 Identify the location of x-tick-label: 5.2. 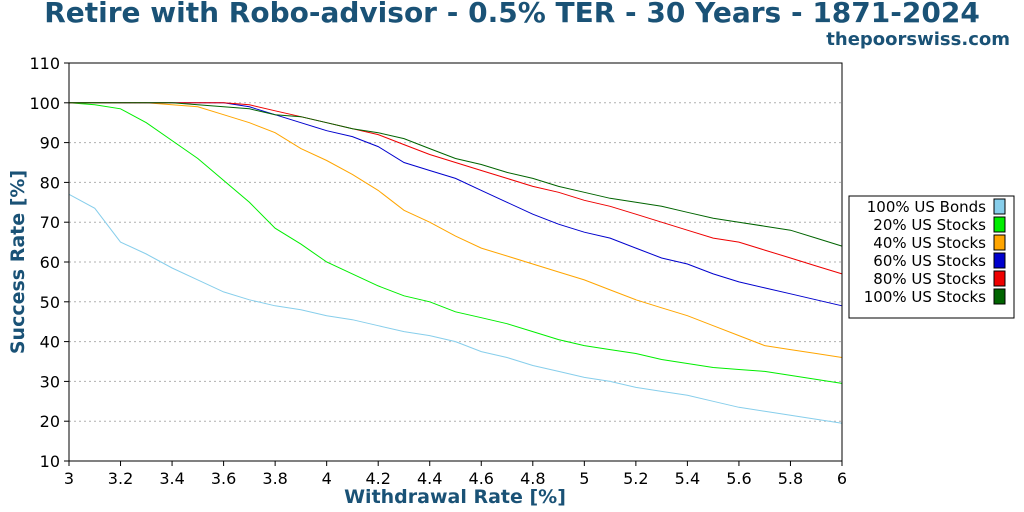
(635, 478).